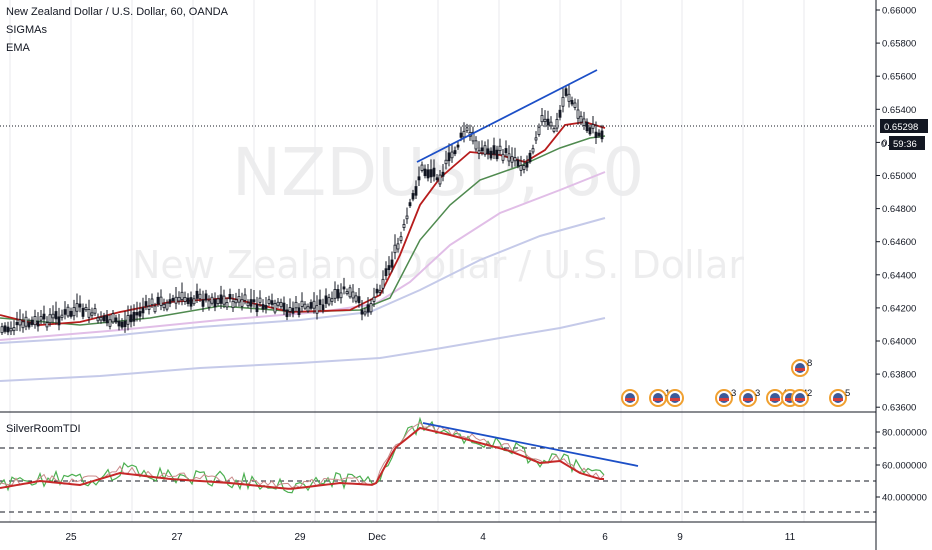  What do you see at coordinates (430, 537) in the screenshot?
I see `time-axis: 25 27 29 Dec 4 6 9 11` at bounding box center [430, 537].